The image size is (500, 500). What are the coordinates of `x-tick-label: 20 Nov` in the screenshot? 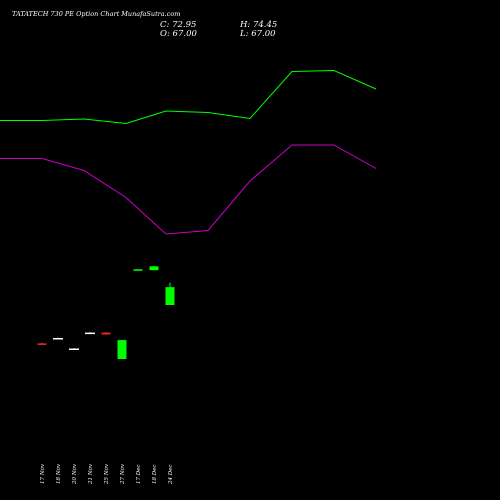 It's located at (75, 474).